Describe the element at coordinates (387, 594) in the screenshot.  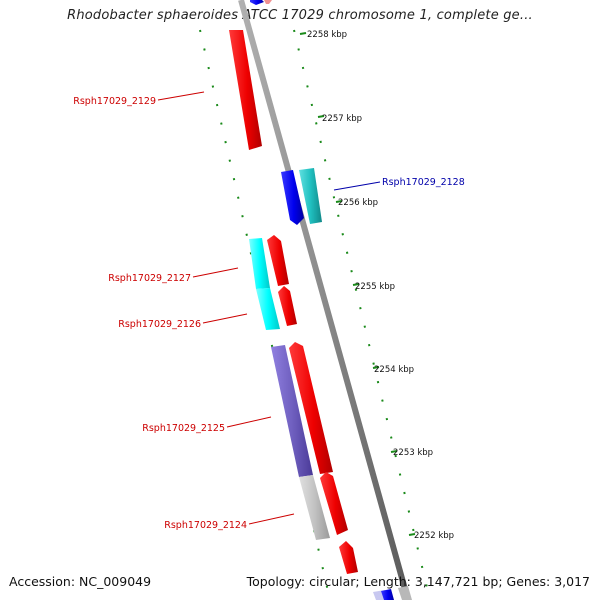
I see `feature-bottom-blue` at that location.